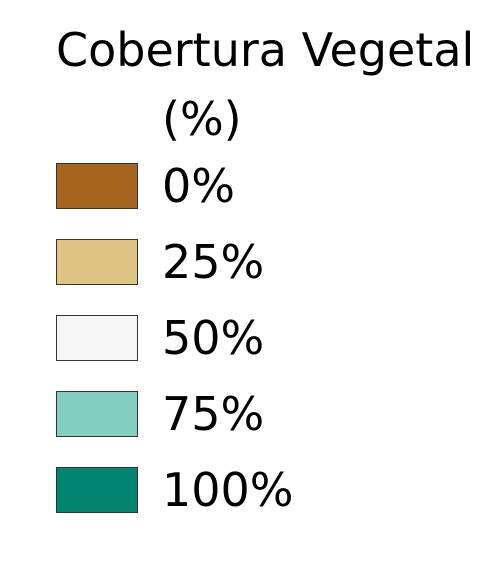 This screenshot has height=566, width=485. I want to click on legend-label-25: 25%, so click(213, 262).